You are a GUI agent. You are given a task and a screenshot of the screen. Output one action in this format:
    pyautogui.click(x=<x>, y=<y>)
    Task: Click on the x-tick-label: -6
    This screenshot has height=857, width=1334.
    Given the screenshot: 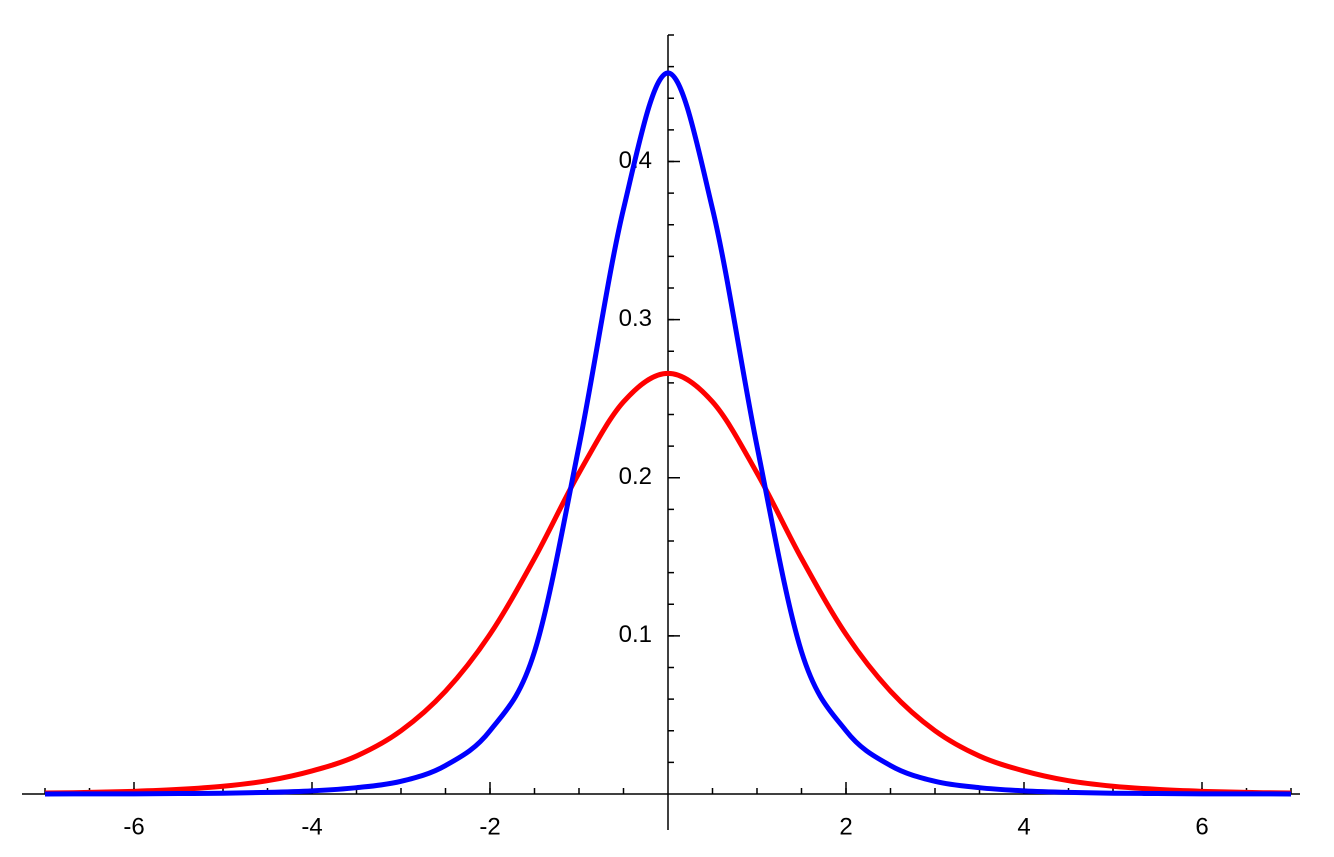 What is the action you would take?
    pyautogui.click(x=133, y=826)
    